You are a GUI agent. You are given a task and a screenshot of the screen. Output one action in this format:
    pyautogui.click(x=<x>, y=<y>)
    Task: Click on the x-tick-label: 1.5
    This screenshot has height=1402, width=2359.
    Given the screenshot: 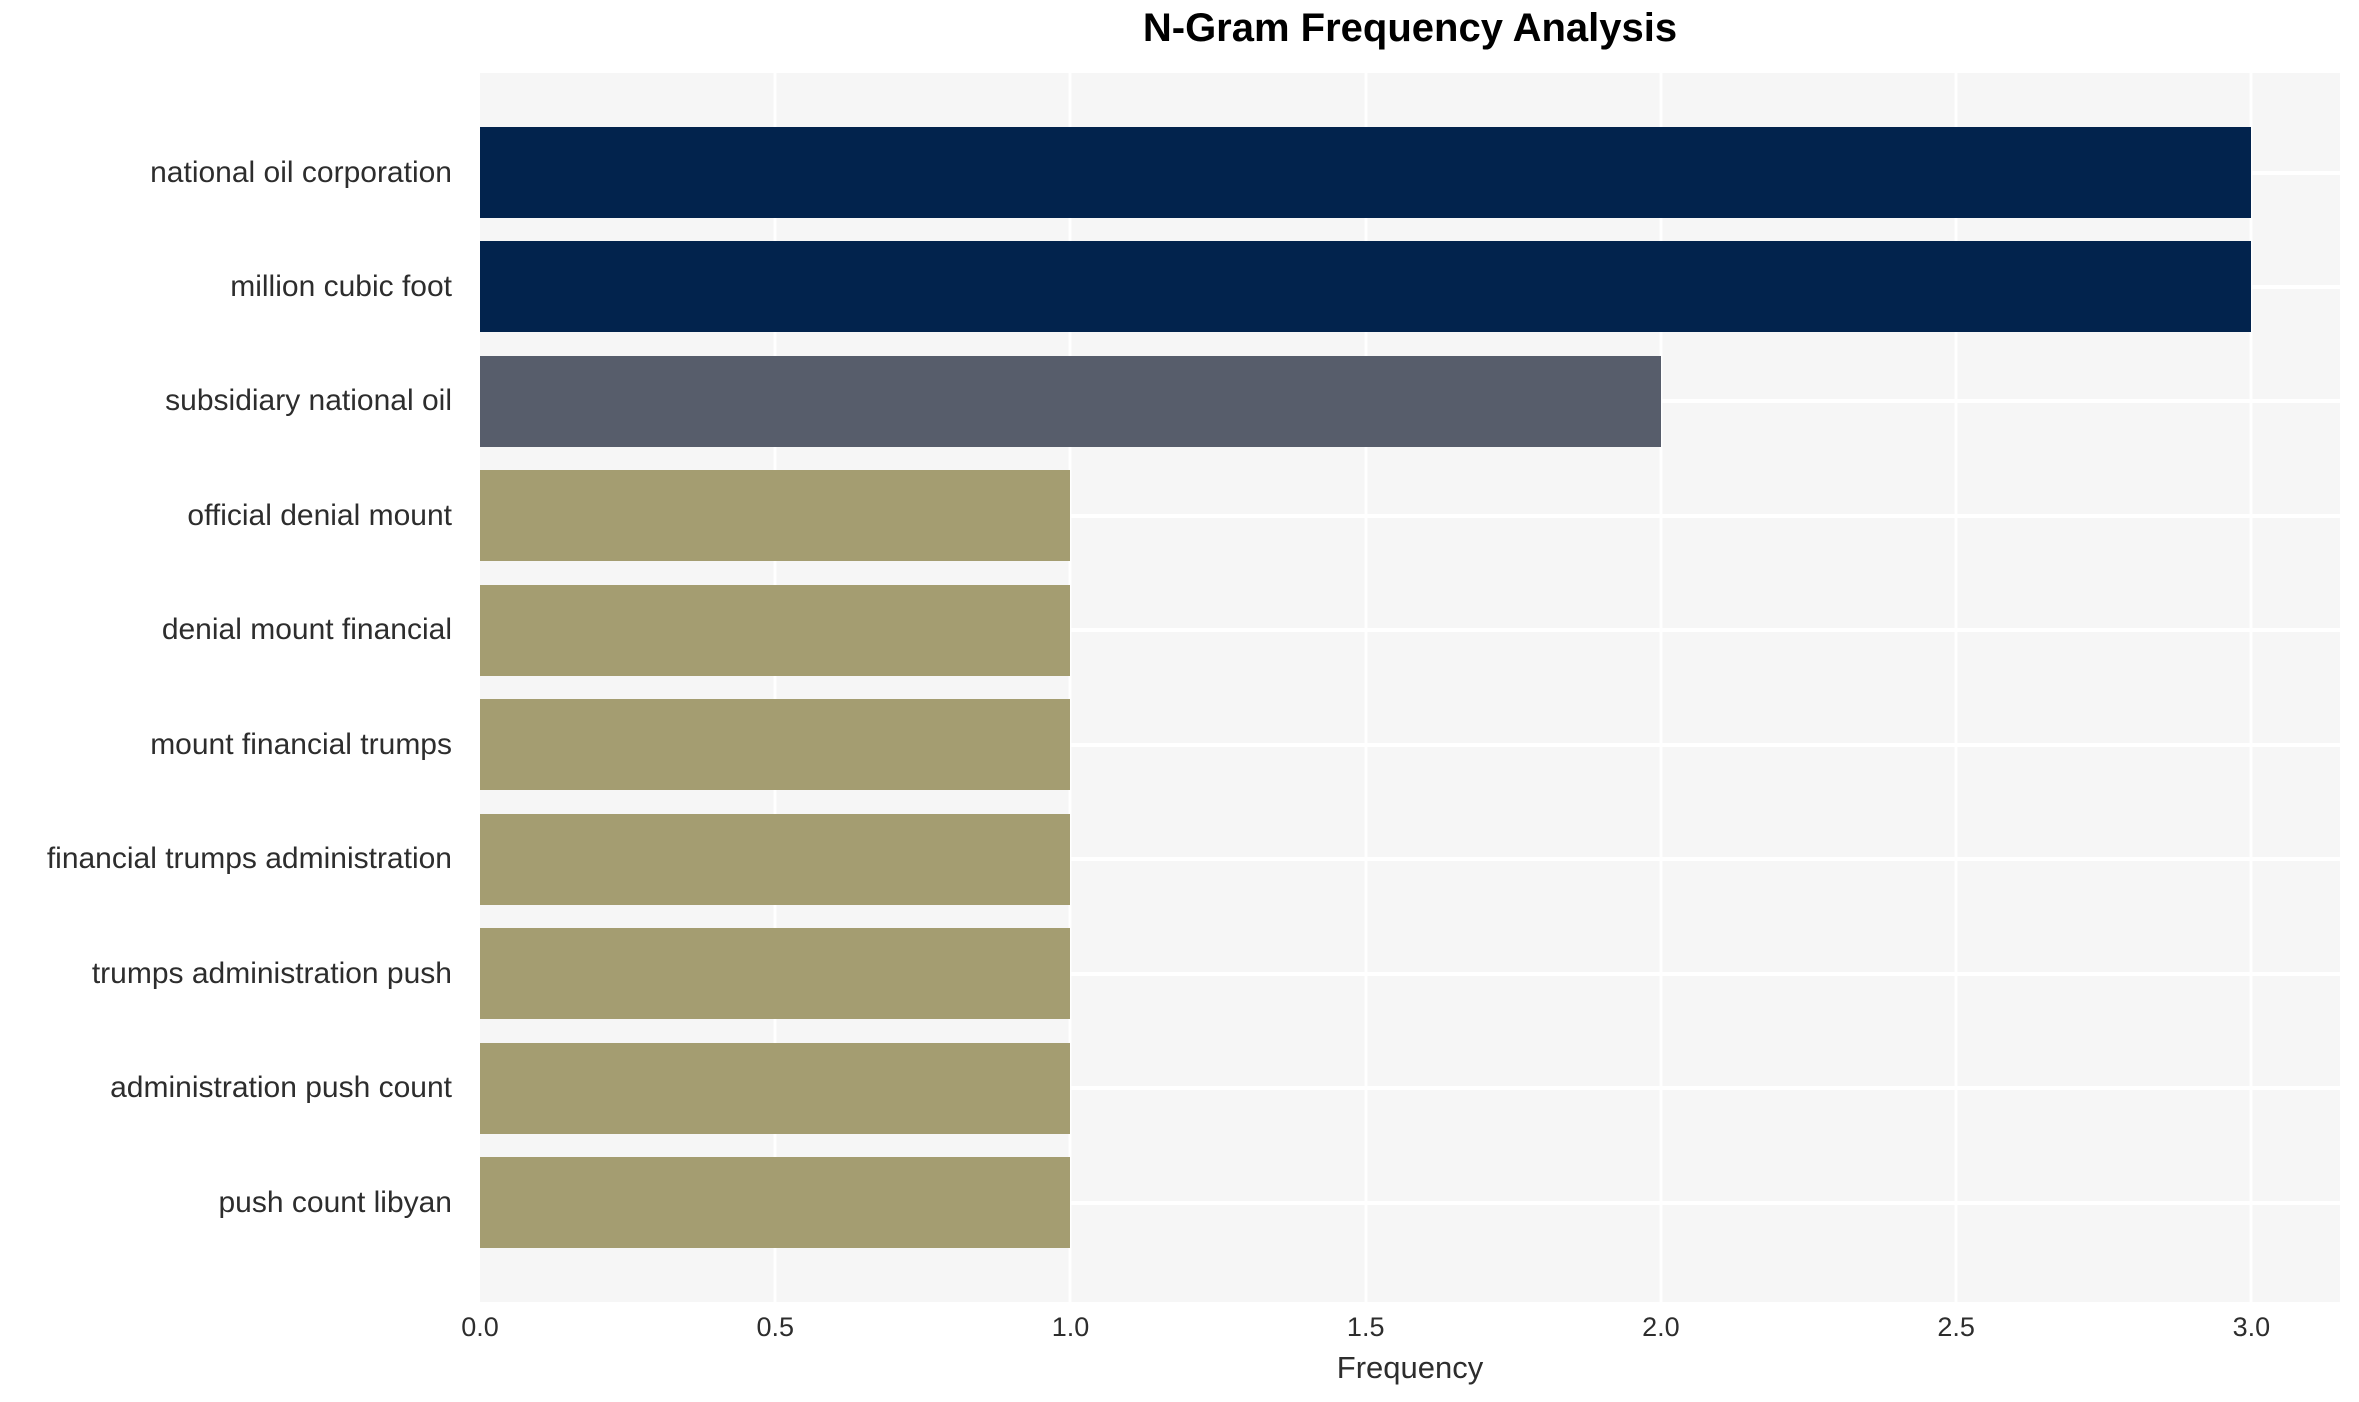 What is the action you would take?
    pyautogui.click(x=1365, y=1327)
    